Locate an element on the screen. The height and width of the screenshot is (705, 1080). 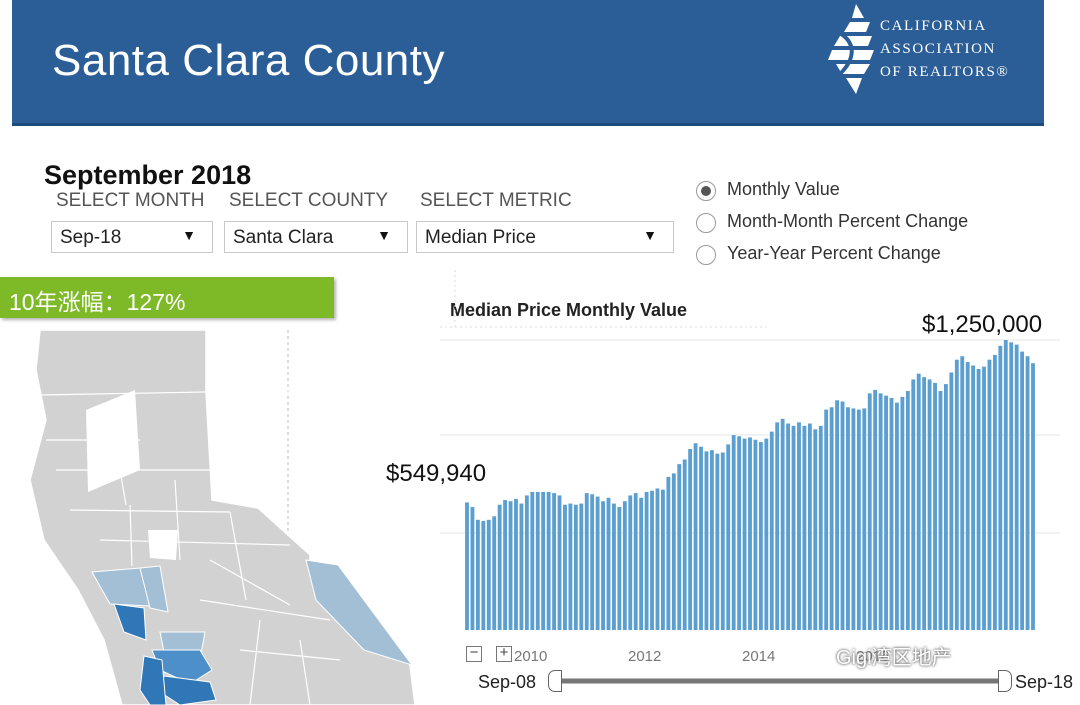
logo-text-line: OF REALTORS® is located at coordinates (945, 72).